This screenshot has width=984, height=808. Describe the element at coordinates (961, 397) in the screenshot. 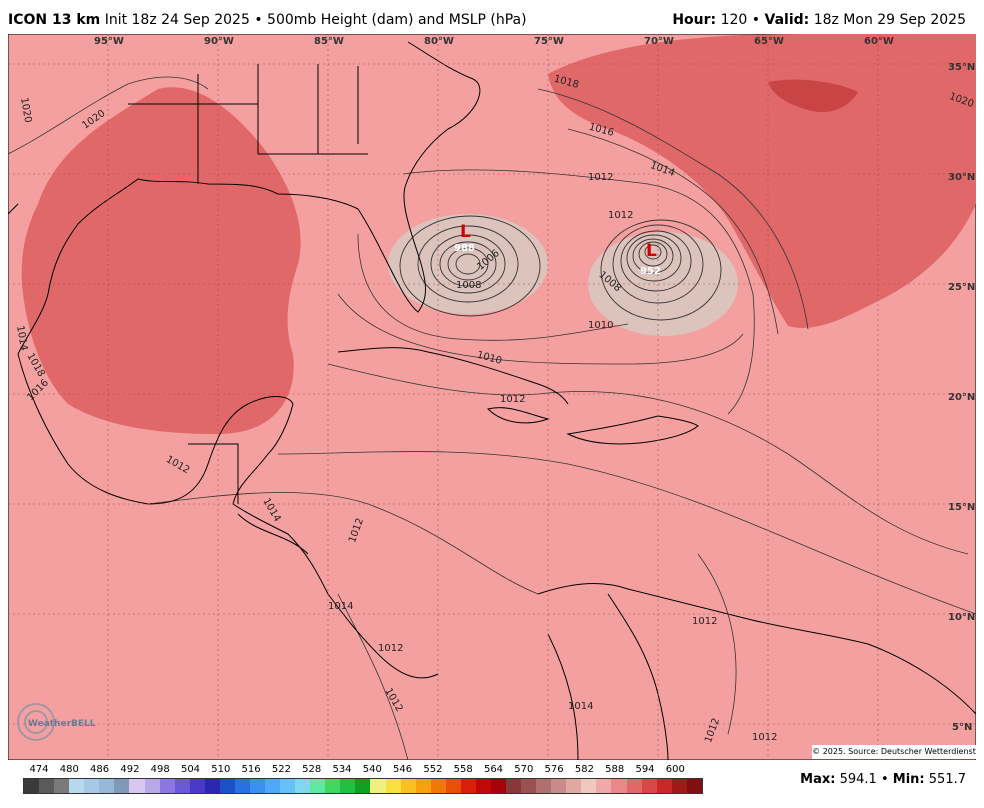

I see `lat-label: 20°N` at that location.